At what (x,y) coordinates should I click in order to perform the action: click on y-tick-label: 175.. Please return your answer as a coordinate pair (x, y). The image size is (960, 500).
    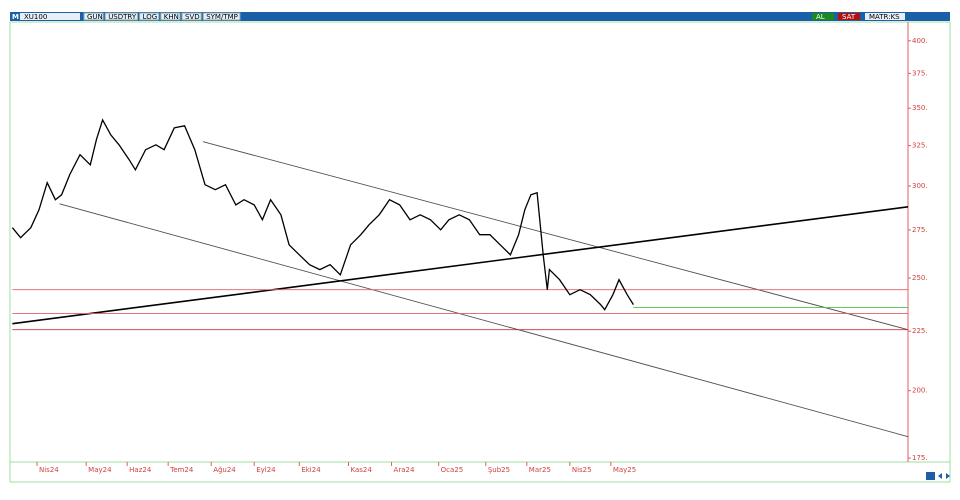
    Looking at the image, I should click on (920, 458).